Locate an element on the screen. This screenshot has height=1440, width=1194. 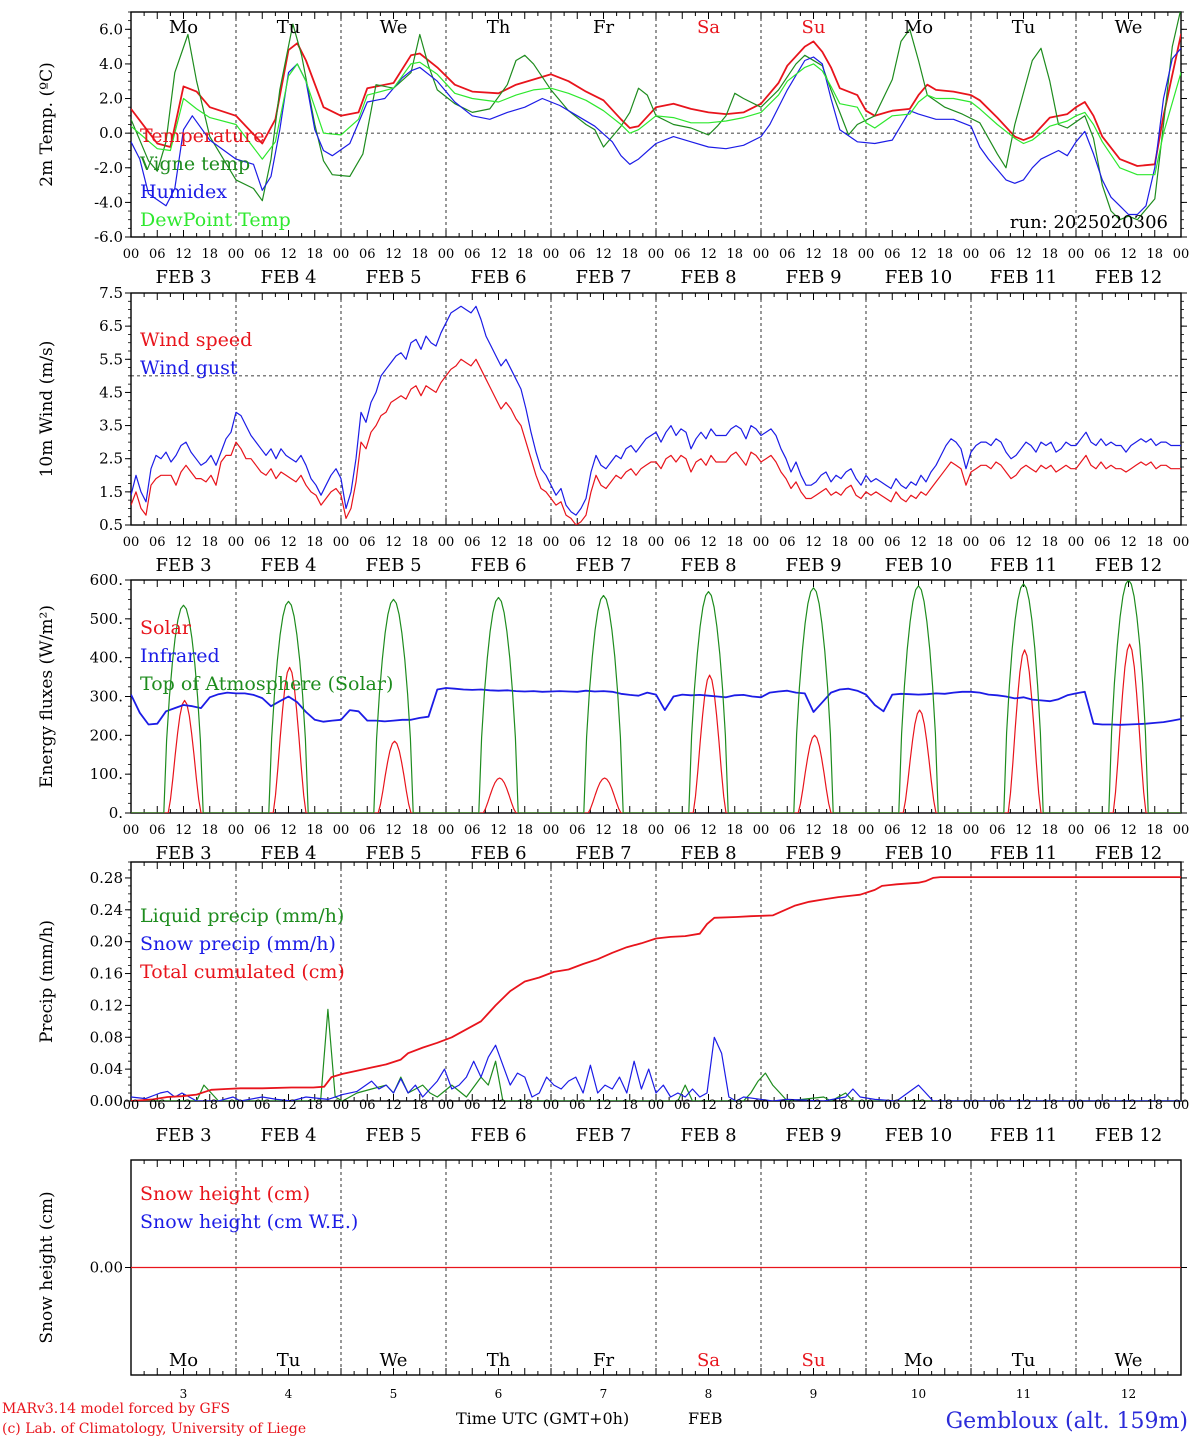
y-tick-label: 7.5 is located at coordinates (111, 293).